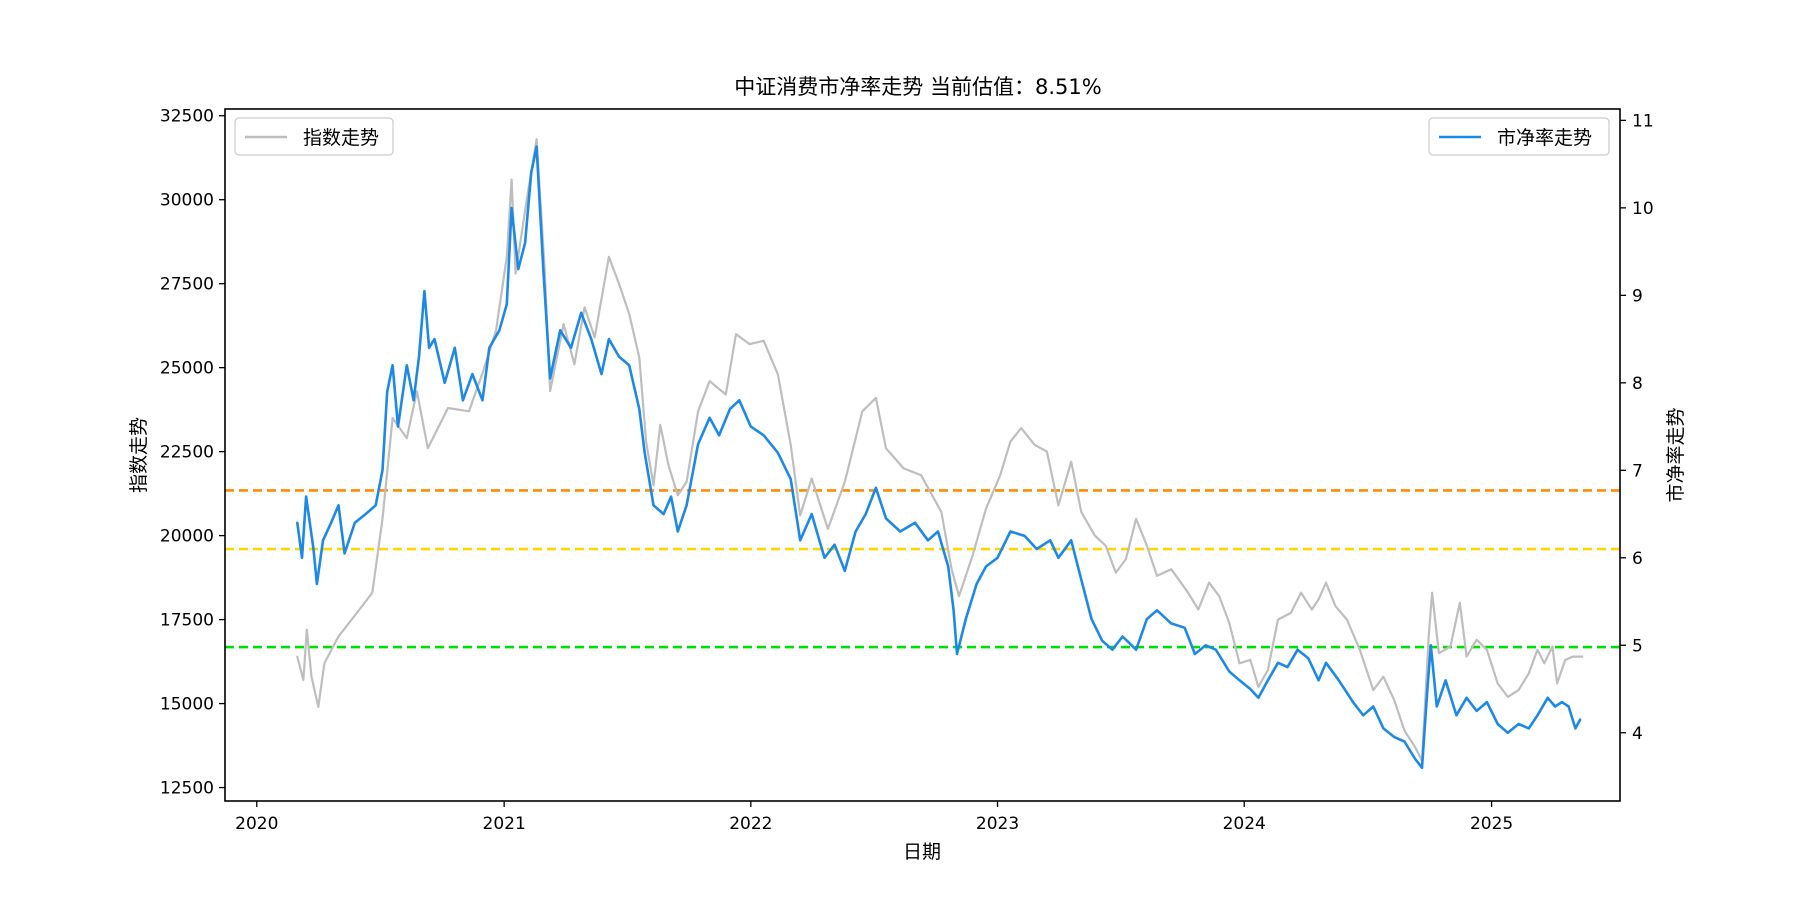 The image size is (1800, 904). Describe the element at coordinates (256, 824) in the screenshot. I see `x-tick-label: 2020` at that location.